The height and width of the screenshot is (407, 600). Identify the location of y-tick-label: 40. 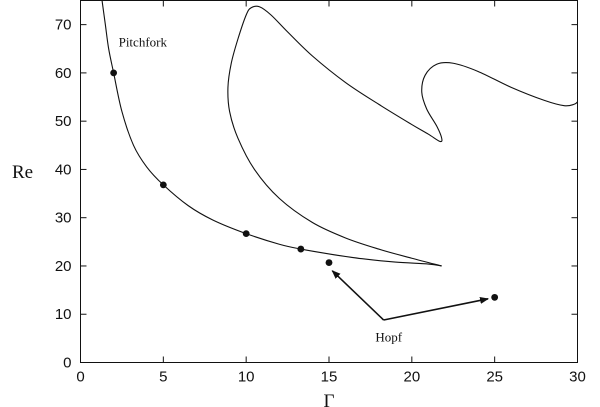
(63, 169).